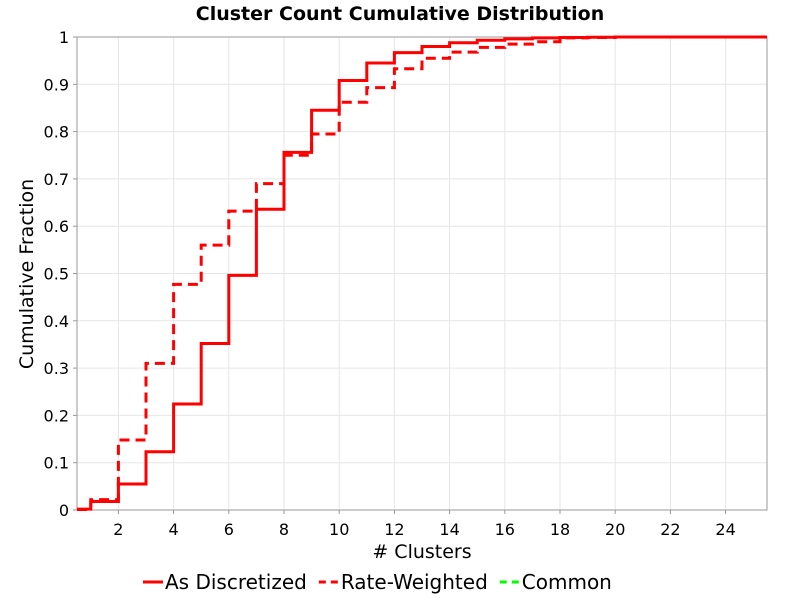 This screenshot has width=800, height=600. I want to click on y-tick-label: 0.6, so click(56, 226).